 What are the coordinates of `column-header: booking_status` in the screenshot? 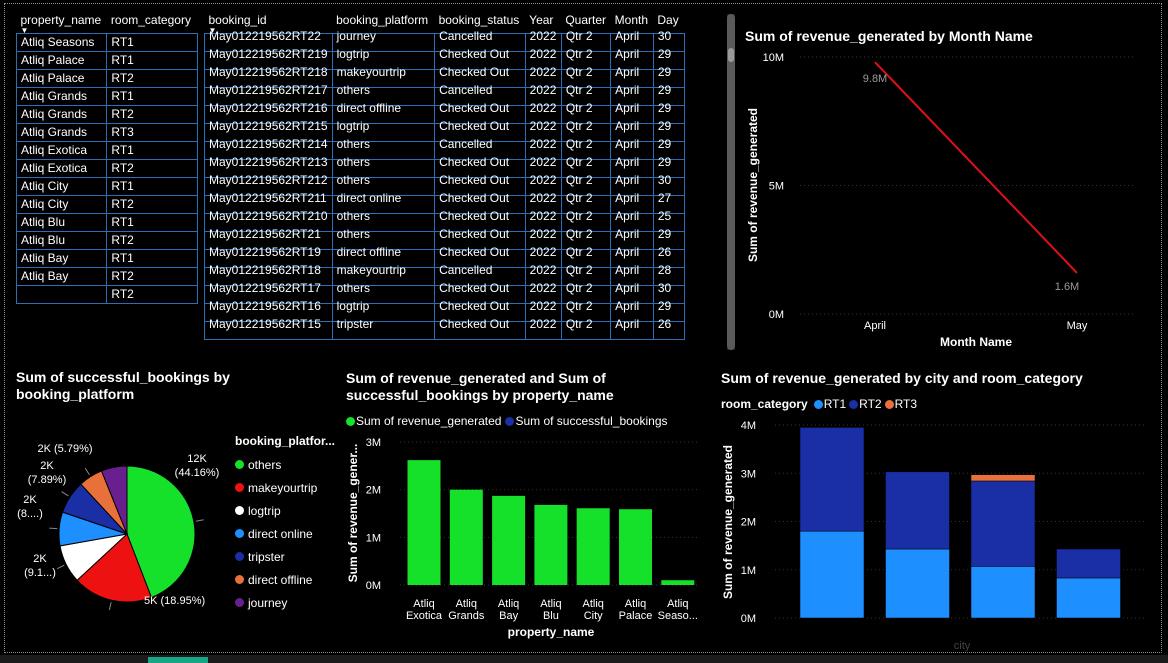 It's located at (480, 23).